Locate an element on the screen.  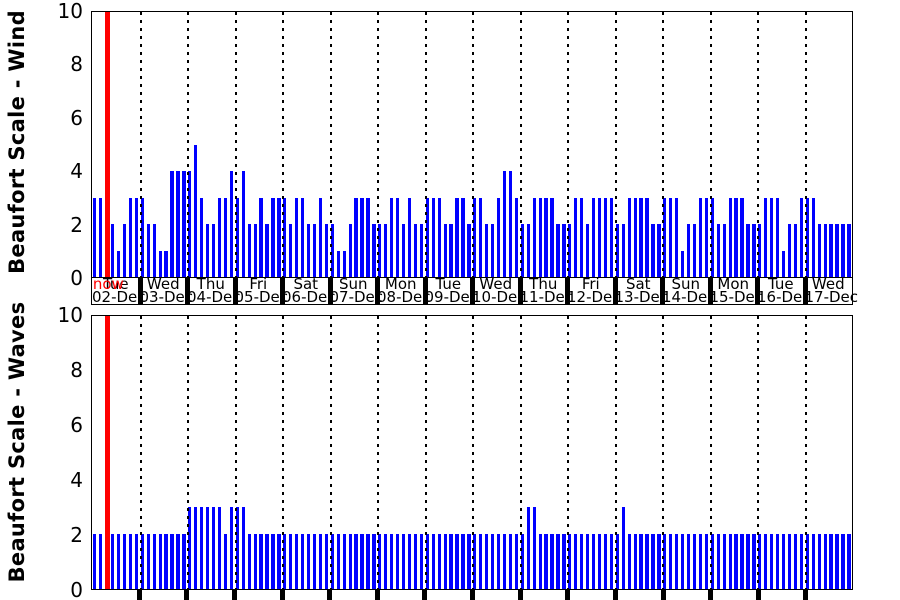
x-axis-day-cell: Wed 10-Dec is located at coordinates (499, 290).